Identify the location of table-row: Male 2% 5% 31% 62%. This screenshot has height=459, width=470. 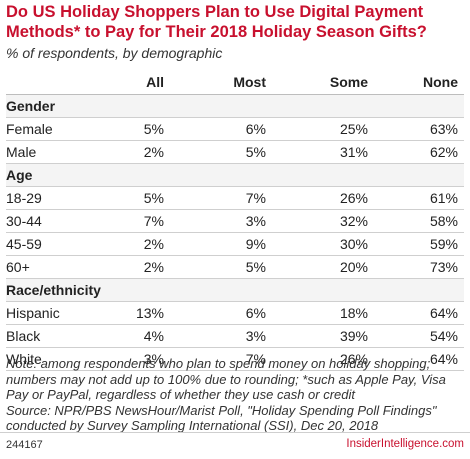
(235, 152).